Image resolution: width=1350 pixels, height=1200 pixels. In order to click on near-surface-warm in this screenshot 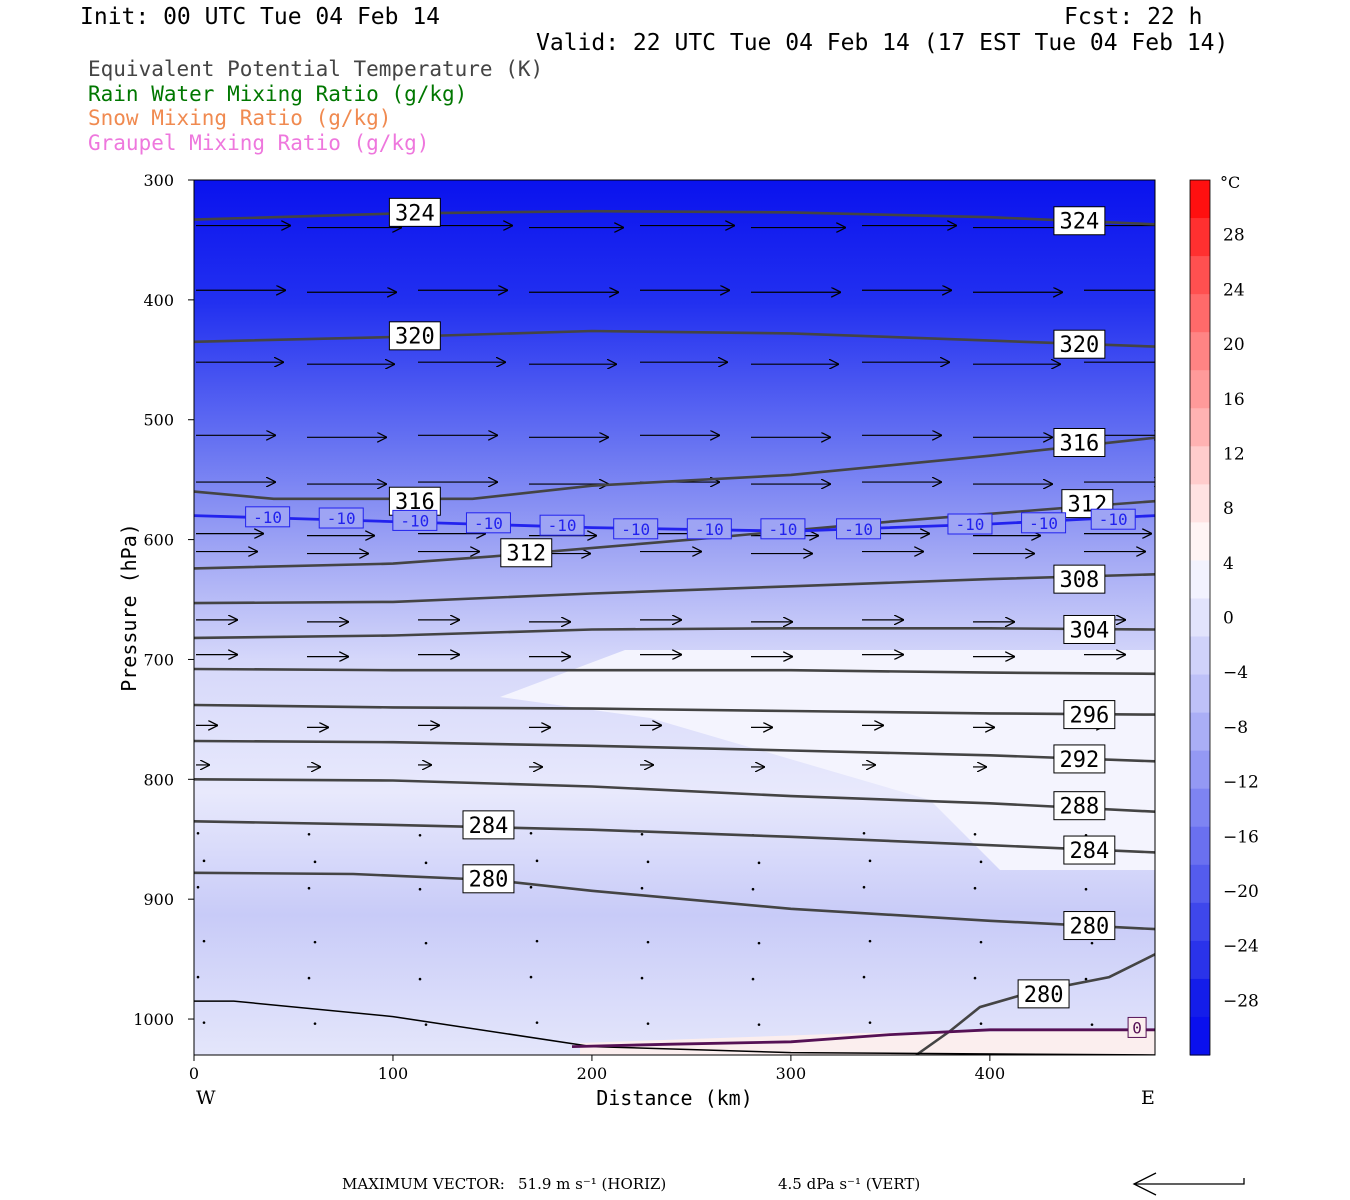, I will do `click(867, 1042)`.